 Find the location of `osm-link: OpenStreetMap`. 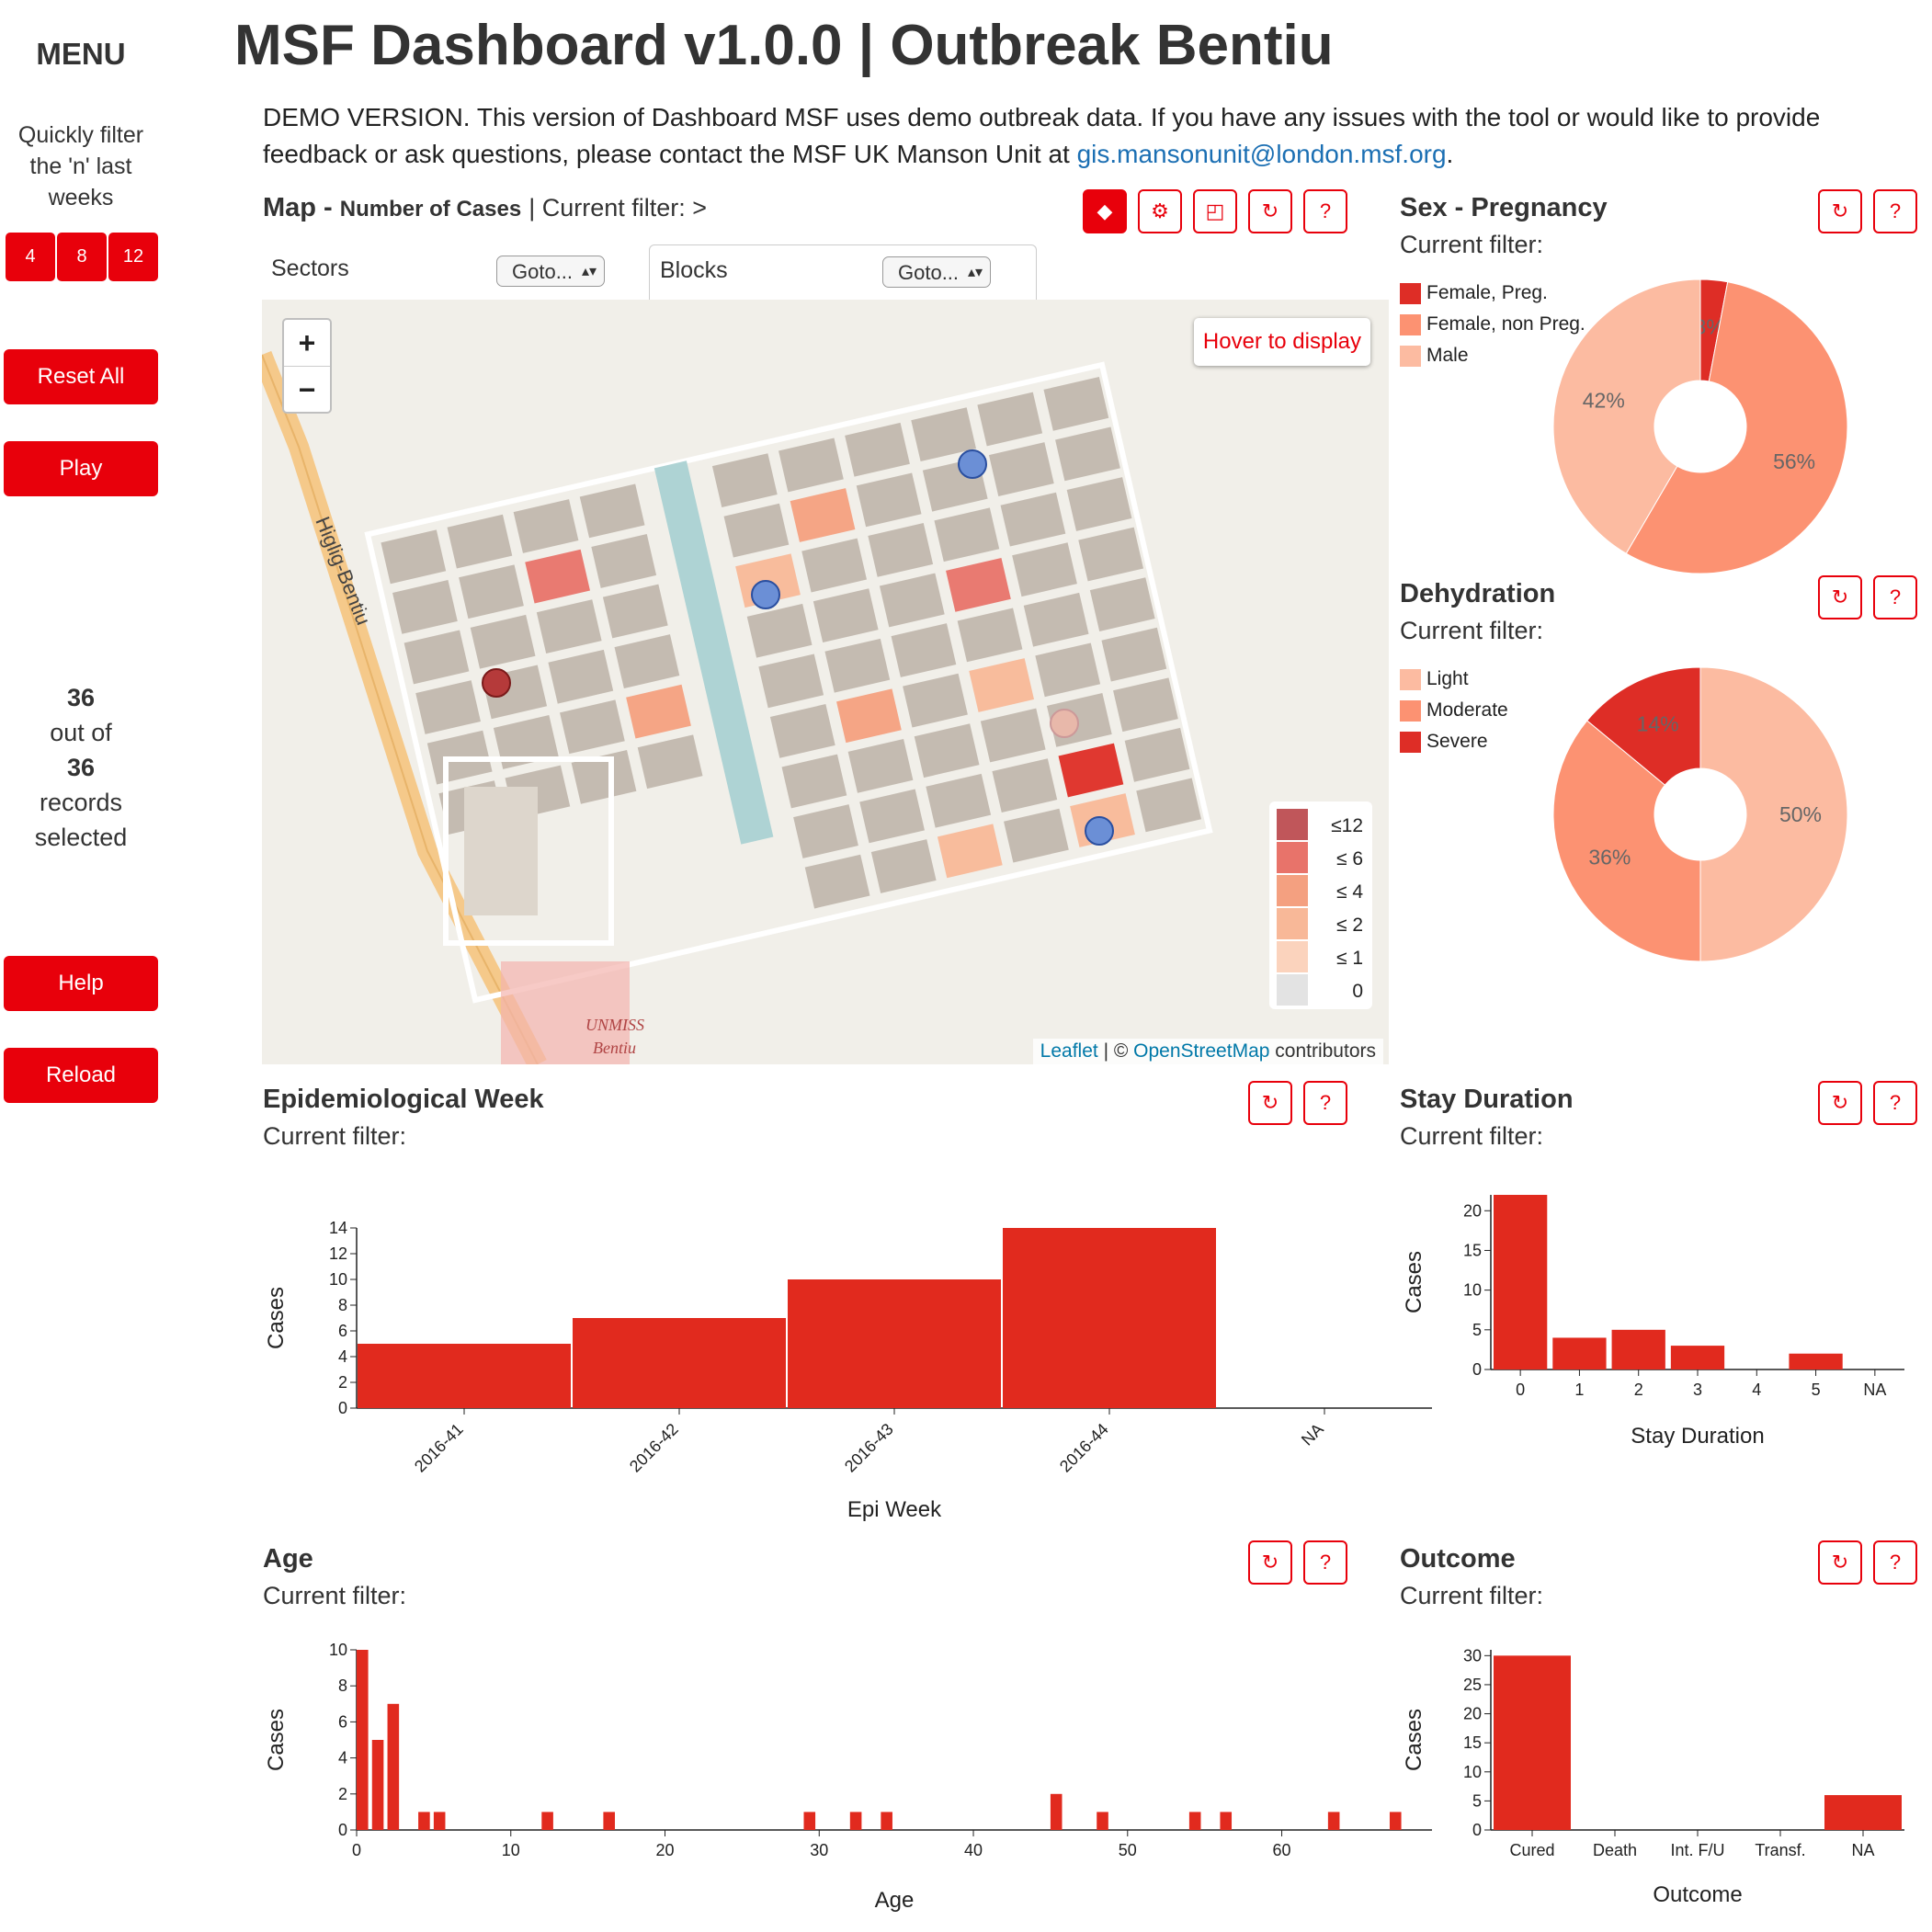

osm-link: OpenStreetMap is located at coordinates (1201, 1051).